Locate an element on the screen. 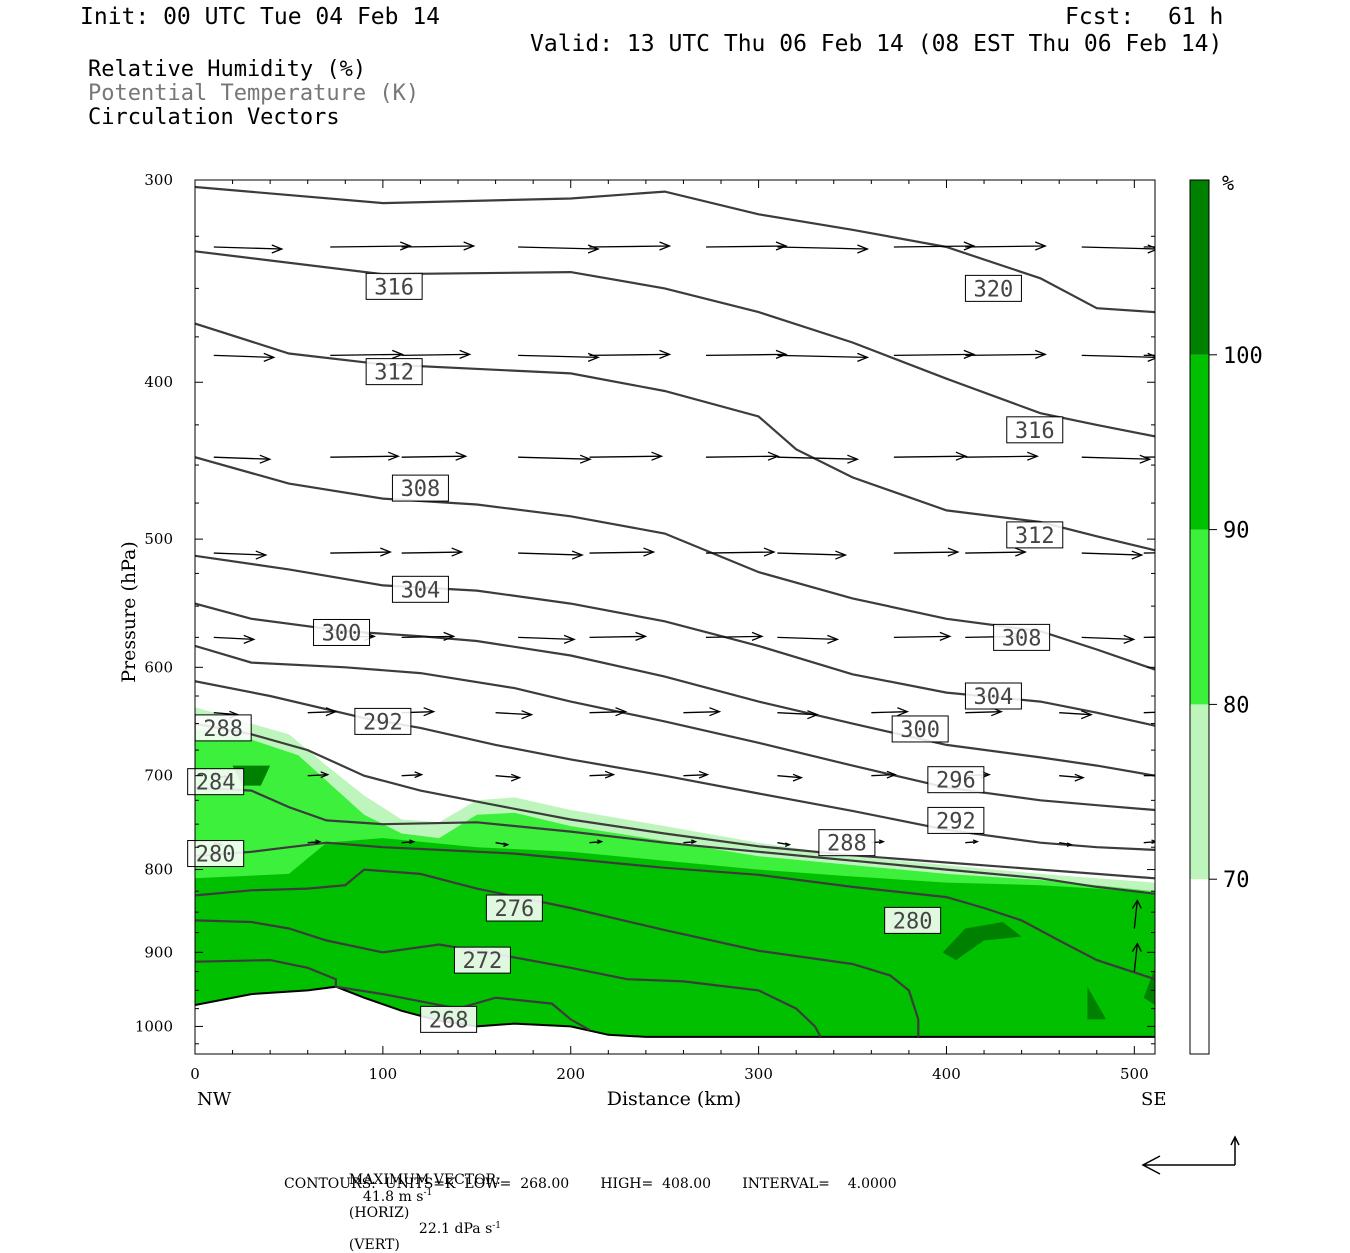 Image resolution: width=1350 pixels, height=1253 pixels. x-end-label-nw: NW is located at coordinates (214, 1099).